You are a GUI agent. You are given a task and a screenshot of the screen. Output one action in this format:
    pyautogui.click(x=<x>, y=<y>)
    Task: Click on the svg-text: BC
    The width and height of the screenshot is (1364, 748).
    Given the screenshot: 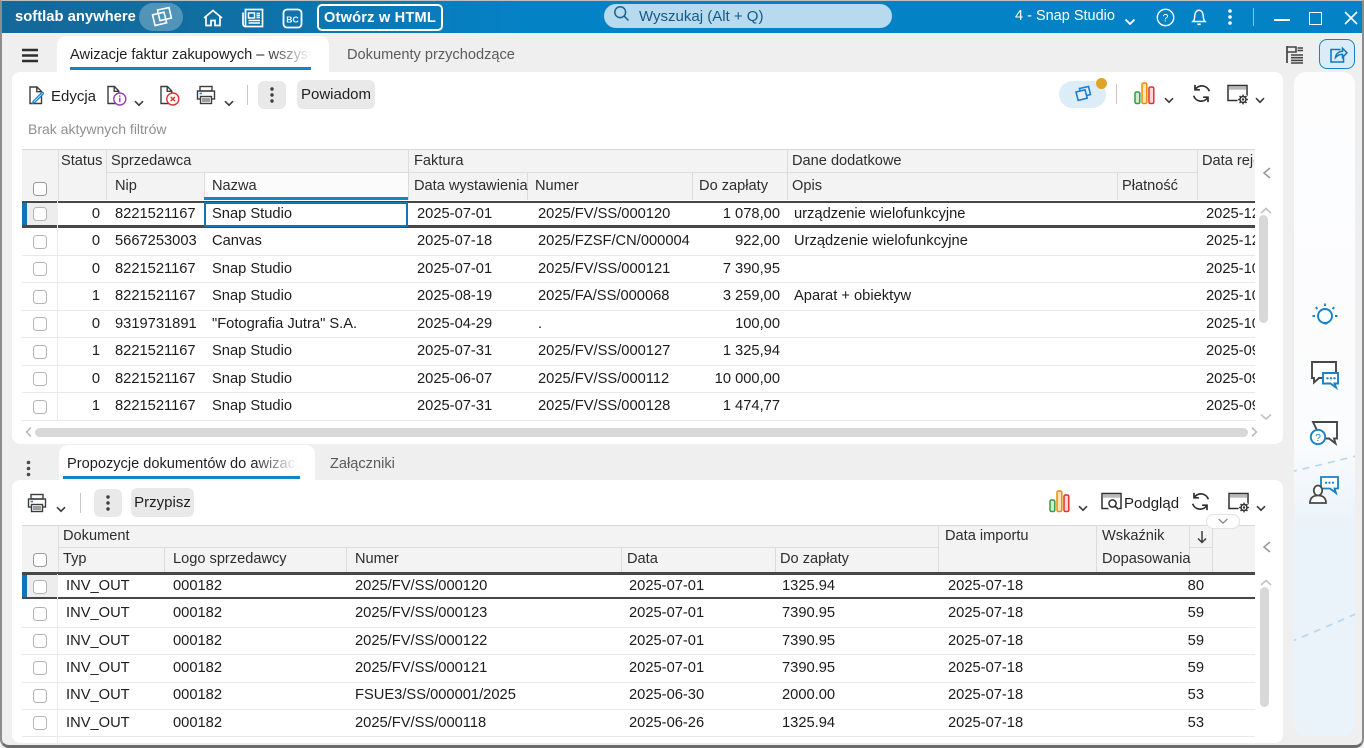 What is the action you would take?
    pyautogui.click(x=292, y=19)
    